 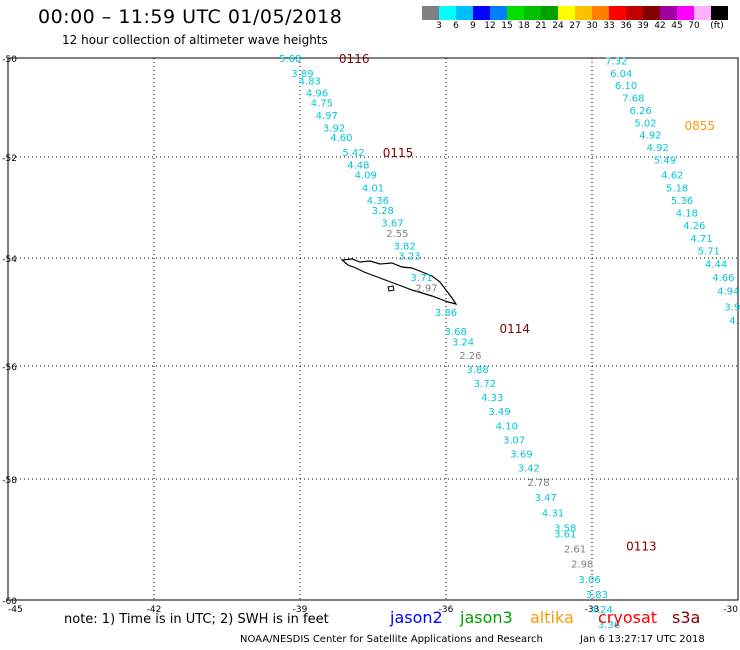 What do you see at coordinates (677, 26) in the screenshot?
I see `colorbar-label: 45` at bounding box center [677, 26].